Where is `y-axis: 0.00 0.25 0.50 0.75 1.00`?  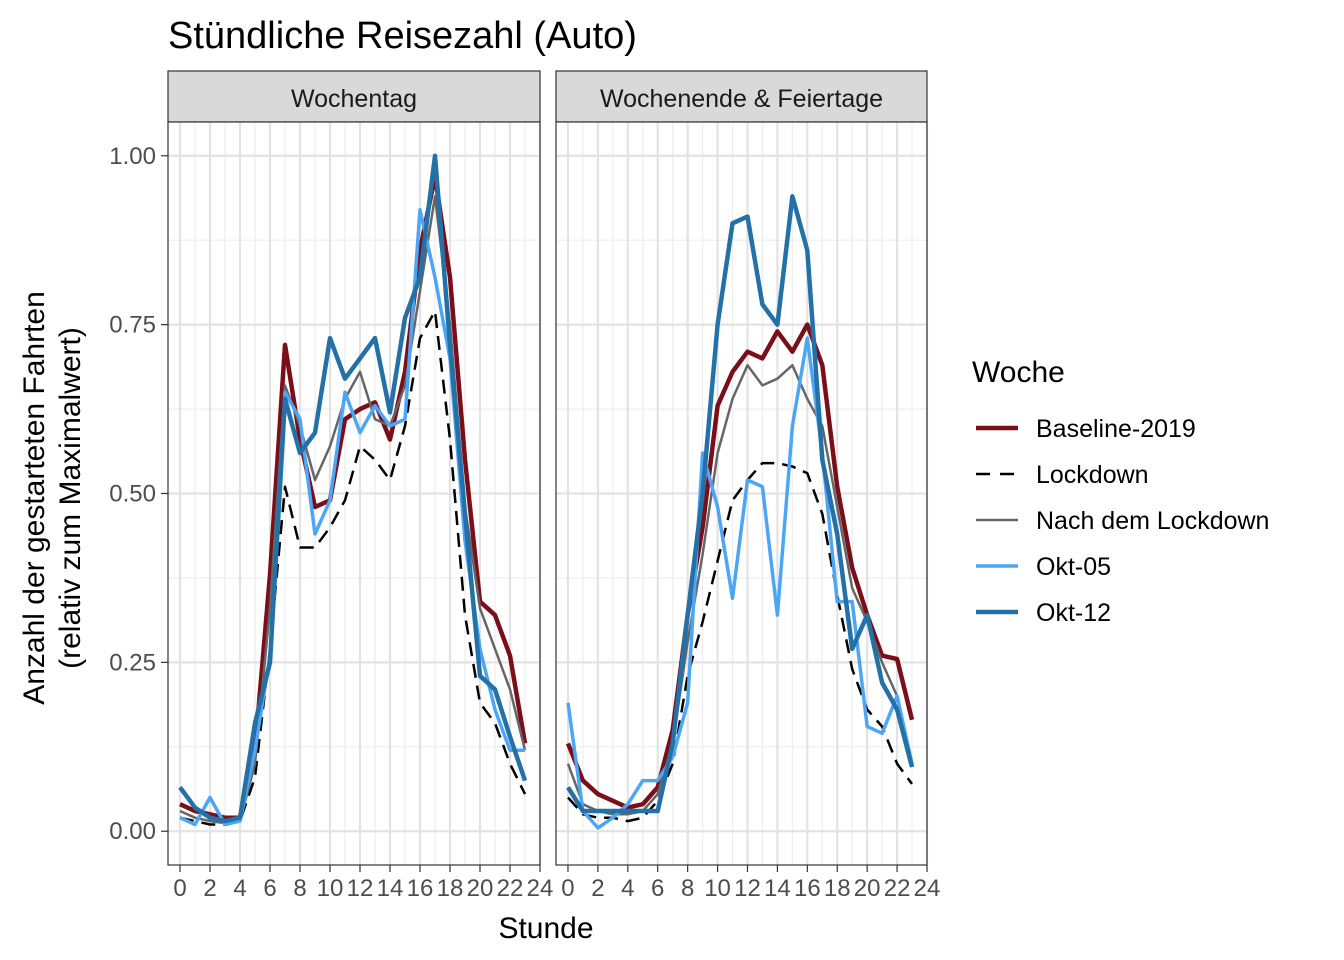
y-axis: 0.00 0.25 0.50 0.75 1.00 is located at coordinates (138, 494).